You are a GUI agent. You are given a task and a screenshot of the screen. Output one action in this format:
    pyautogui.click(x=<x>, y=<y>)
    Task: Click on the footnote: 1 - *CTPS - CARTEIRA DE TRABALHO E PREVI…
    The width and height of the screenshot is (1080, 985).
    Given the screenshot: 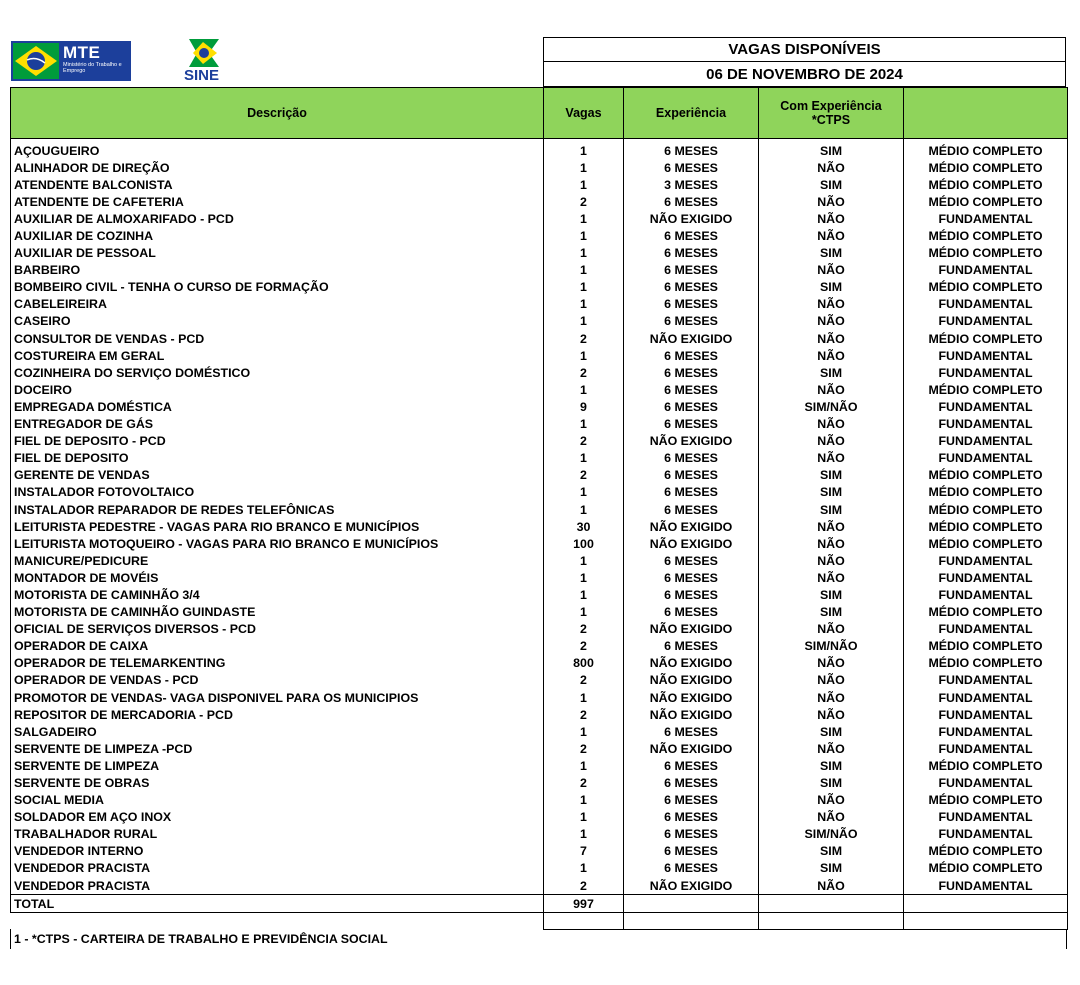 What is the action you would take?
    pyautogui.click(x=538, y=939)
    